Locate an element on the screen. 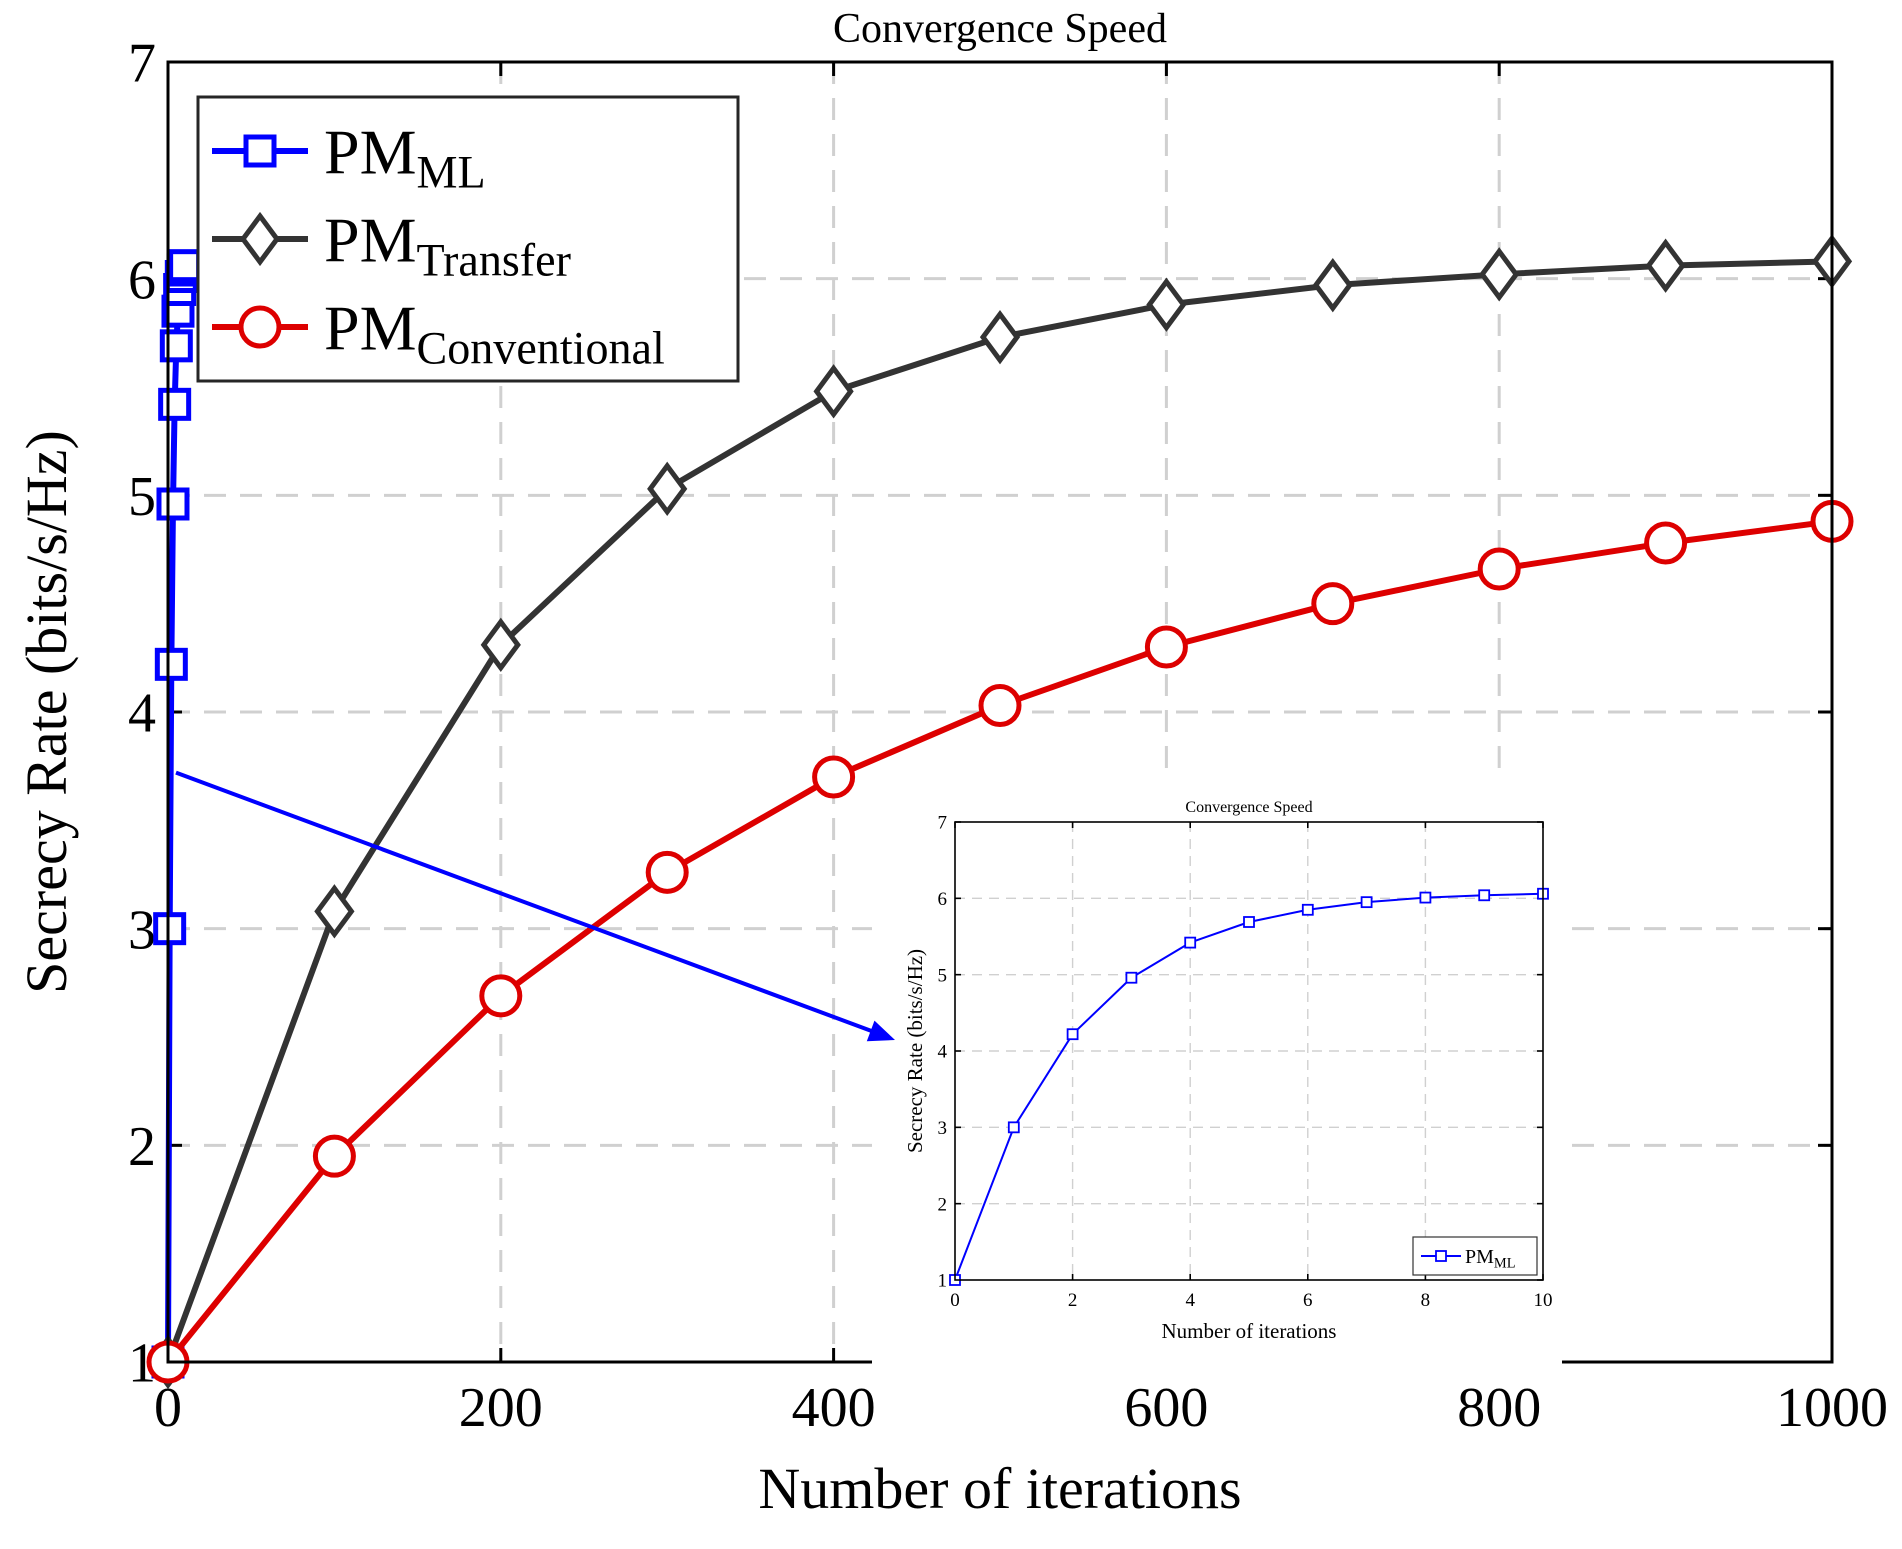 The width and height of the screenshot is (1902, 1549). legend-item: PMConventional is located at coordinates (438, 332).